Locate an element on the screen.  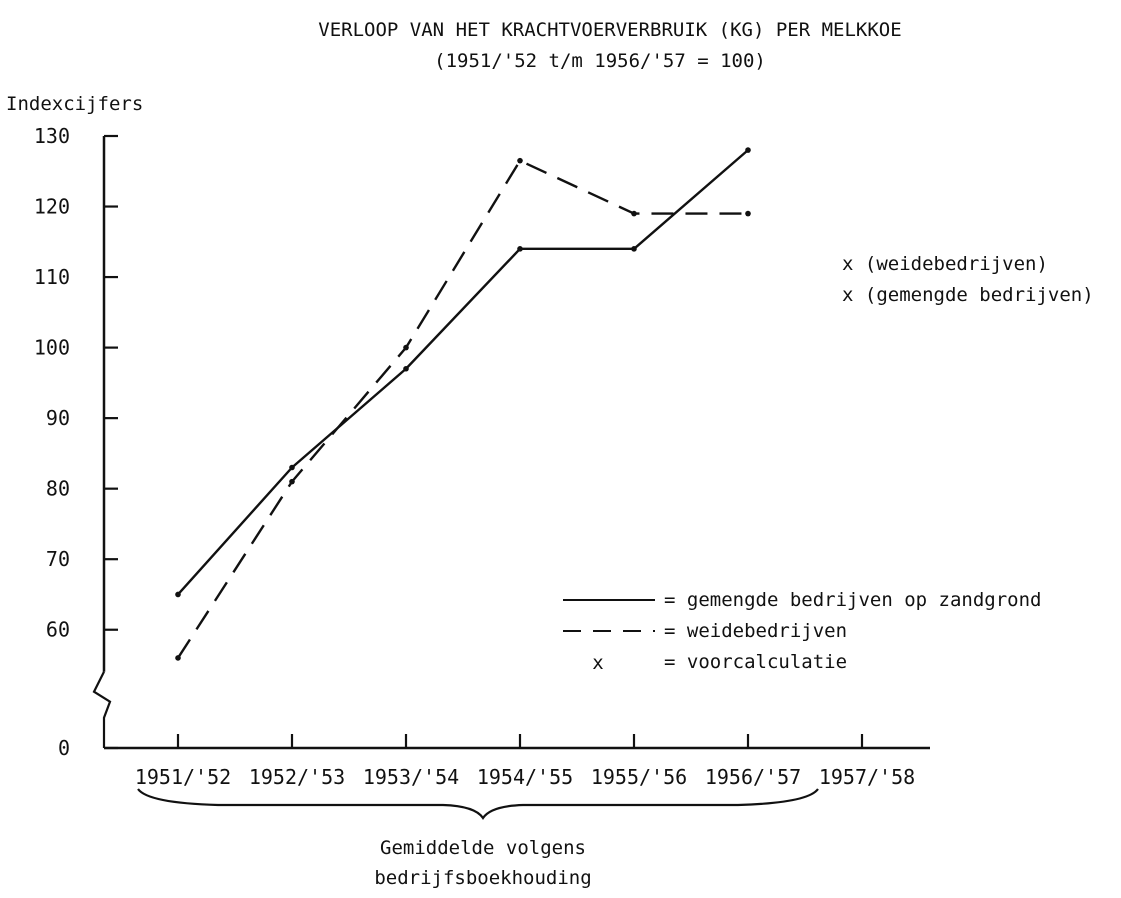
brace-label-1: bedrijfsboekhouding is located at coordinates (482, 878).